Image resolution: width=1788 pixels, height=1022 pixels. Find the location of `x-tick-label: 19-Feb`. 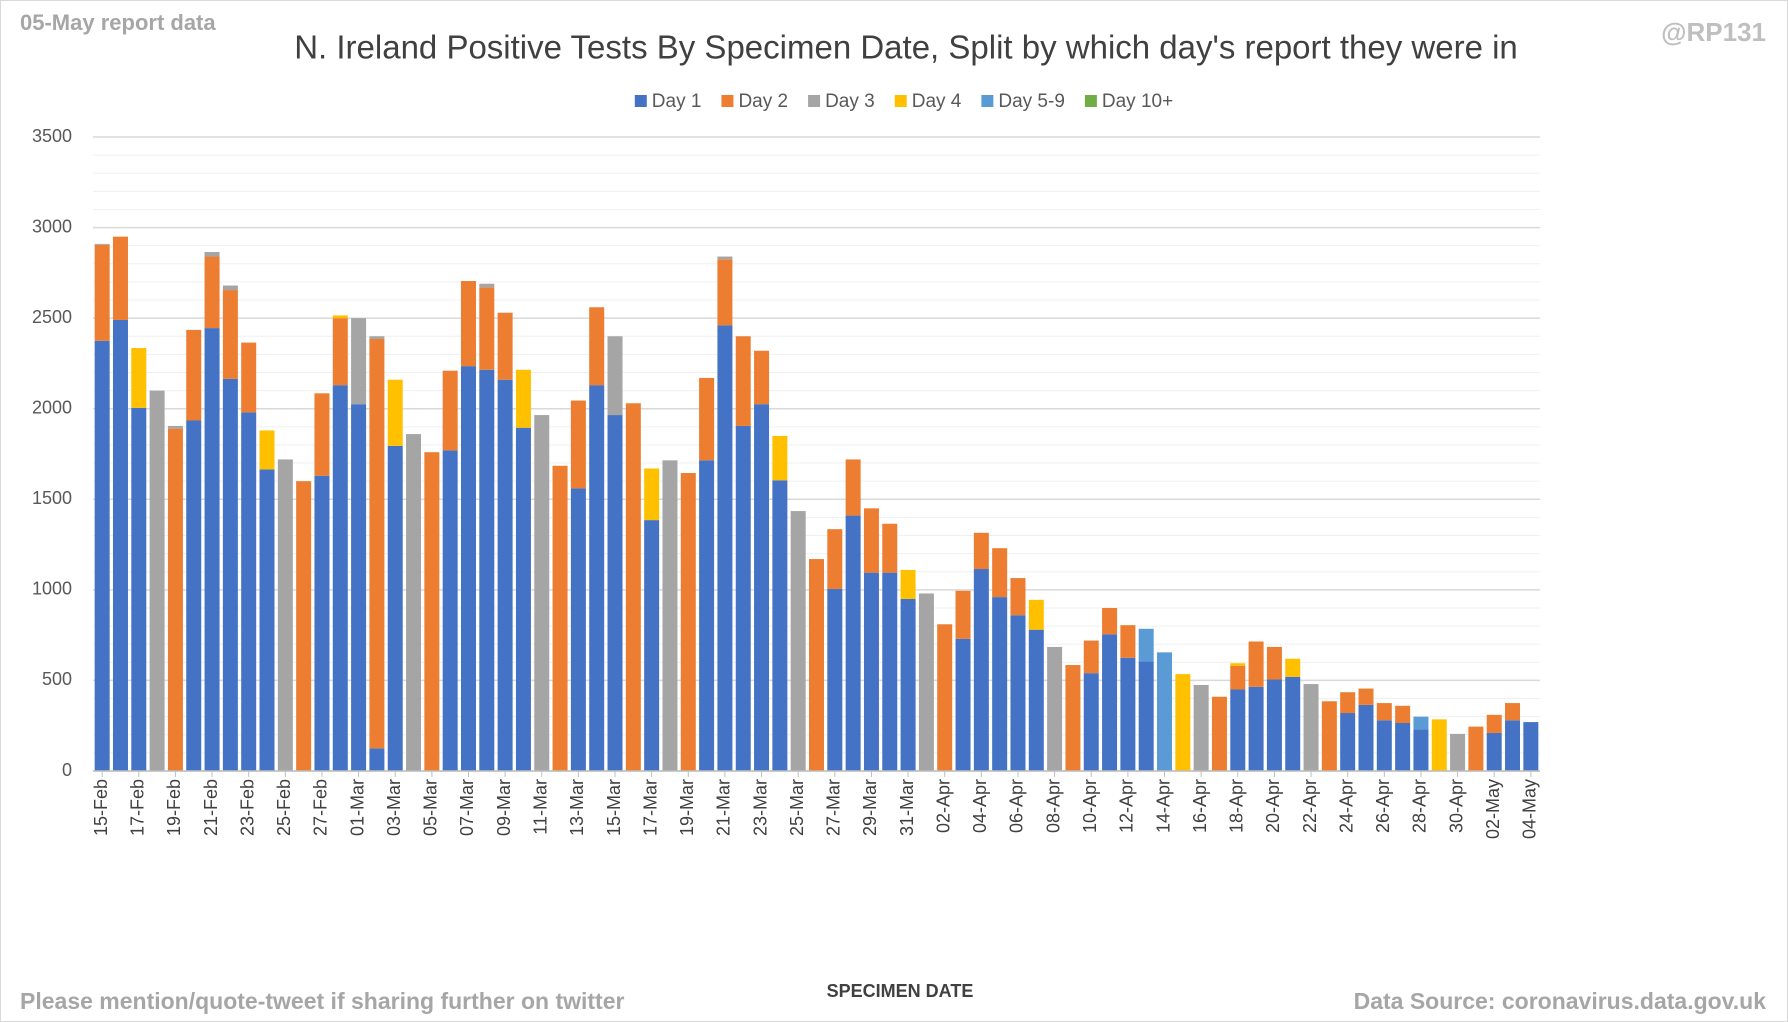

x-tick-label: 19-Feb is located at coordinates (174, 807).